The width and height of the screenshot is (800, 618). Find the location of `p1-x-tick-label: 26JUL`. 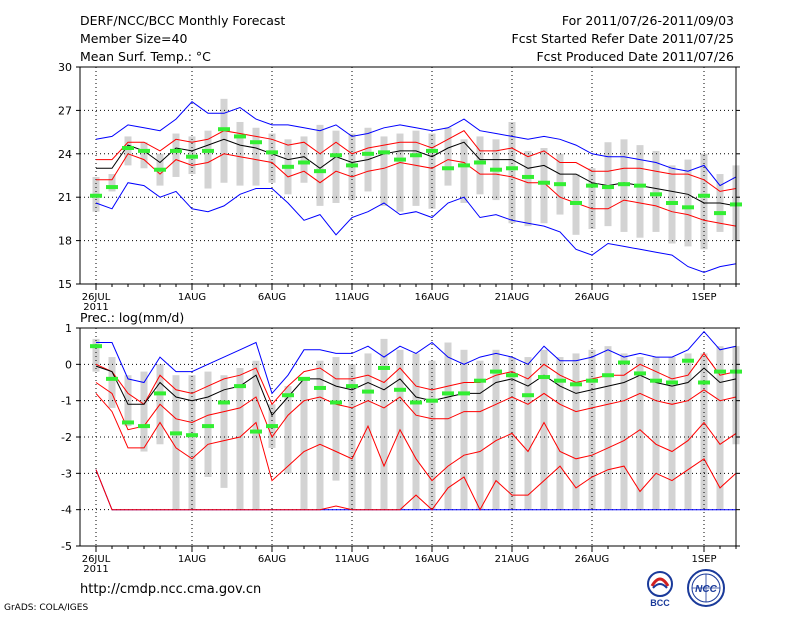

p1-x-tick-label: 26JUL is located at coordinates (96, 297).